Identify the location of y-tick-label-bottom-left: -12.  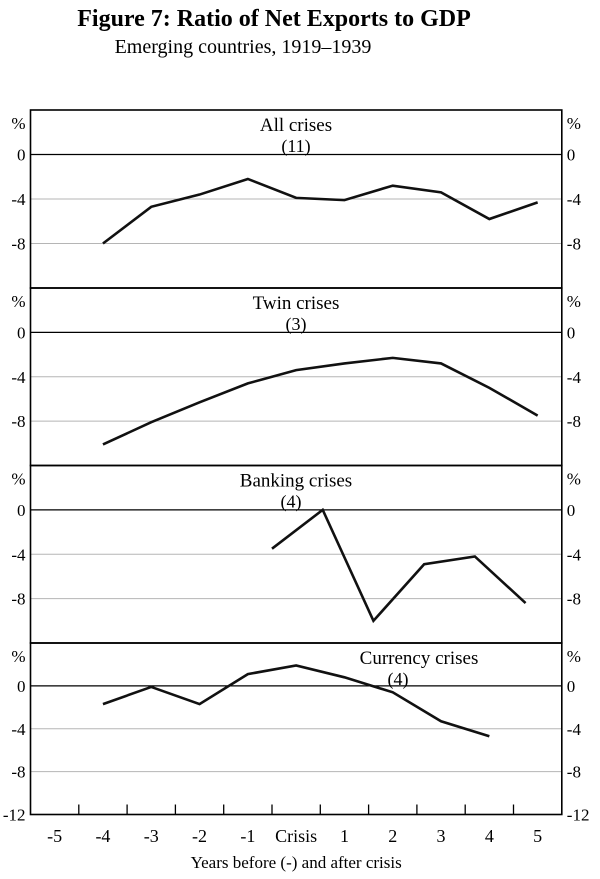
(14, 815).